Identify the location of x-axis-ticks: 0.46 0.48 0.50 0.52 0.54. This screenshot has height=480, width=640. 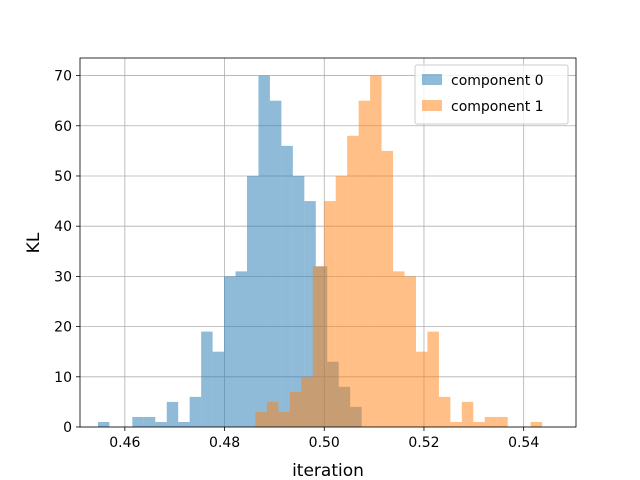
(324, 439).